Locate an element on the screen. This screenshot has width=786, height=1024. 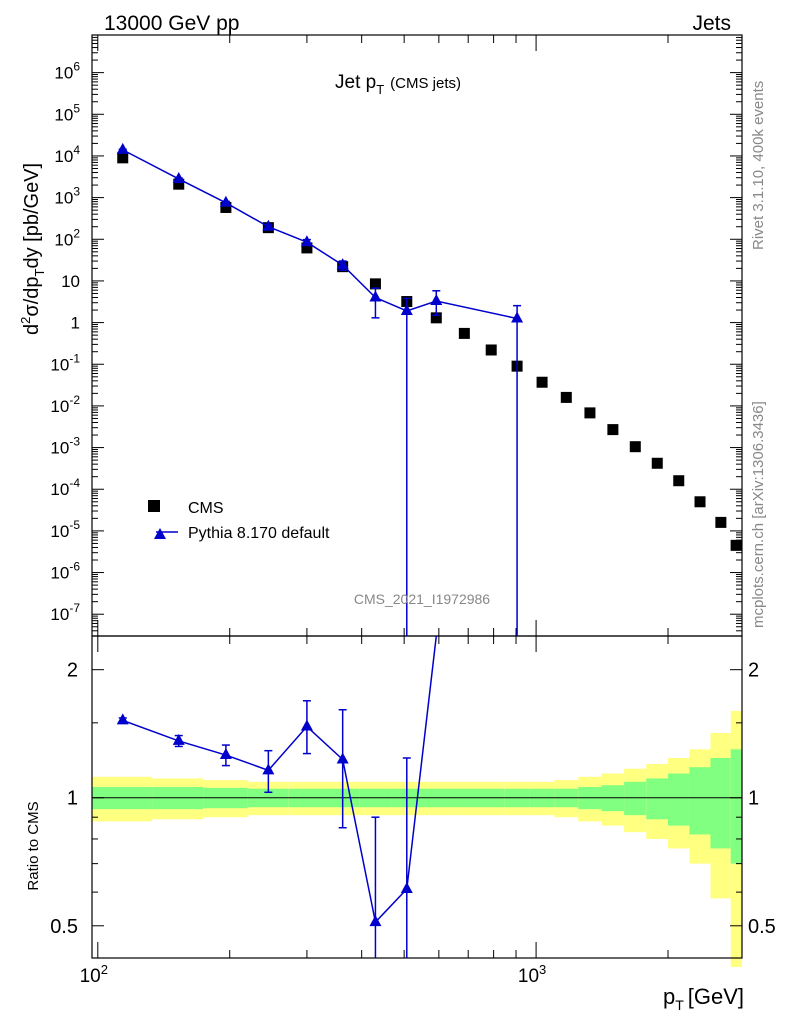
ratio-y-tick-label: 2 is located at coordinates (72, 671).